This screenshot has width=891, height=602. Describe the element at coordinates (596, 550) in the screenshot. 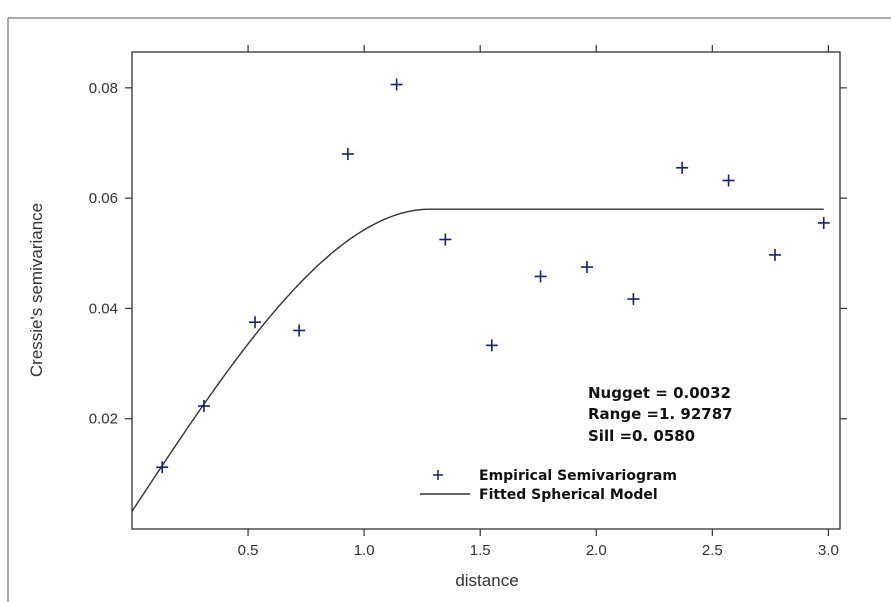

I see `x-tick-label: 2.0` at that location.